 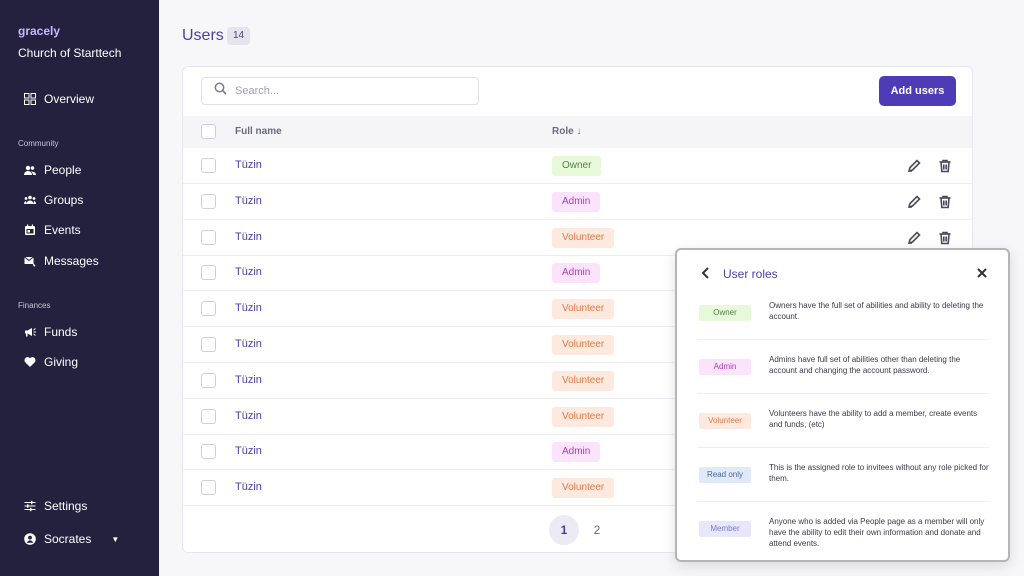 I want to click on nav-giving: Giving, so click(x=51, y=362).